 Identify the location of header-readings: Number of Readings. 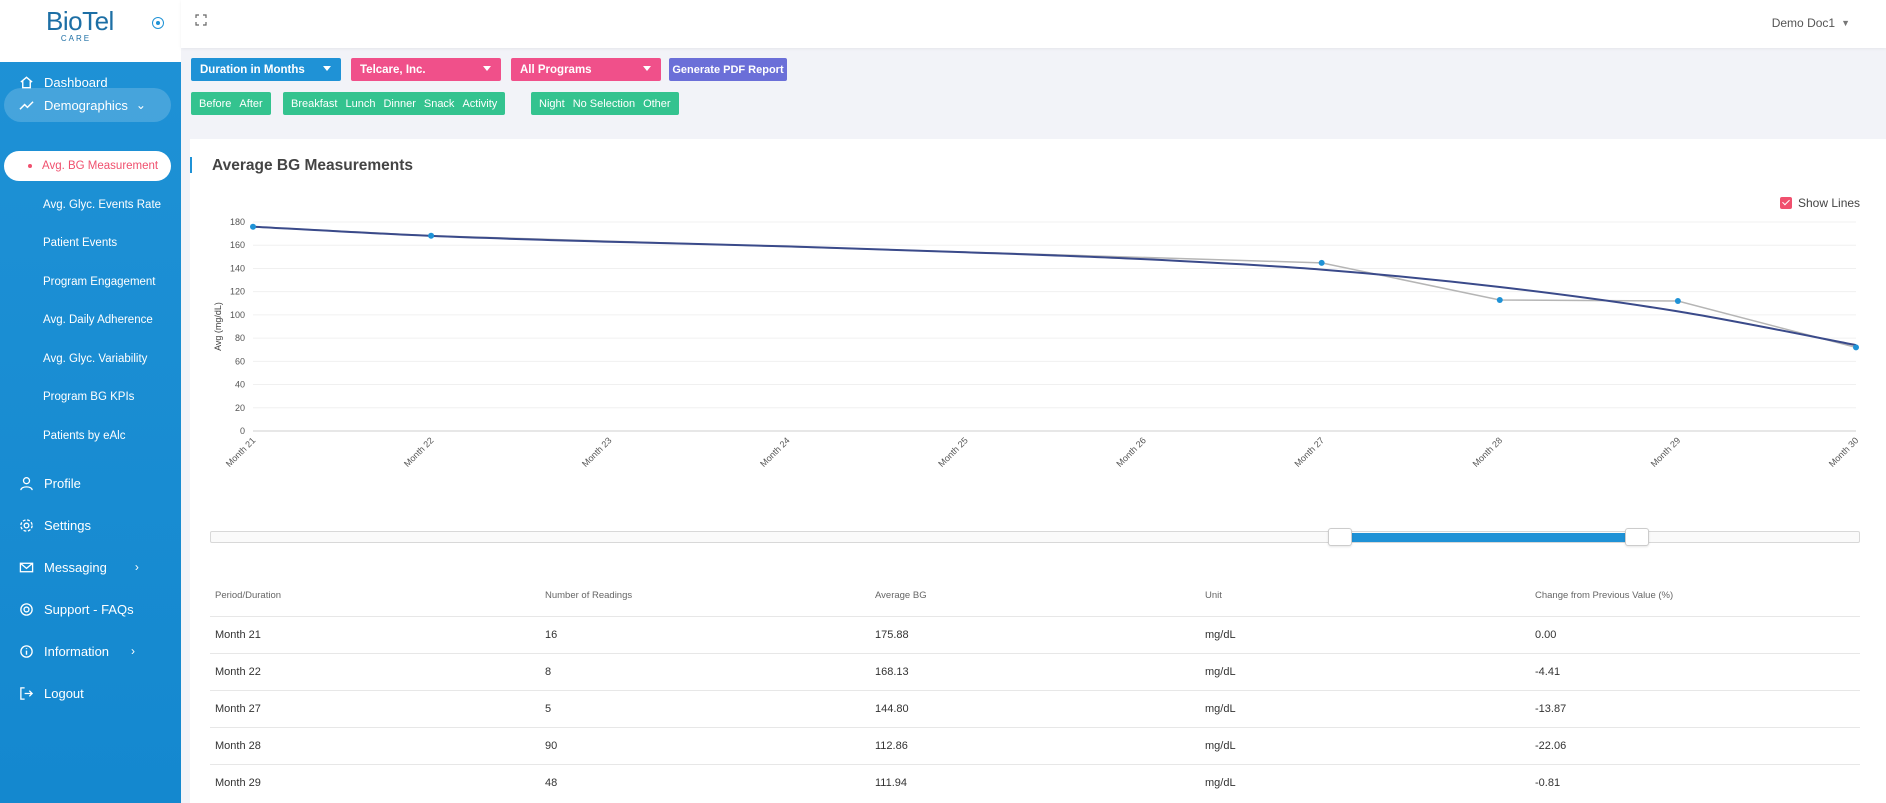
(589, 596).